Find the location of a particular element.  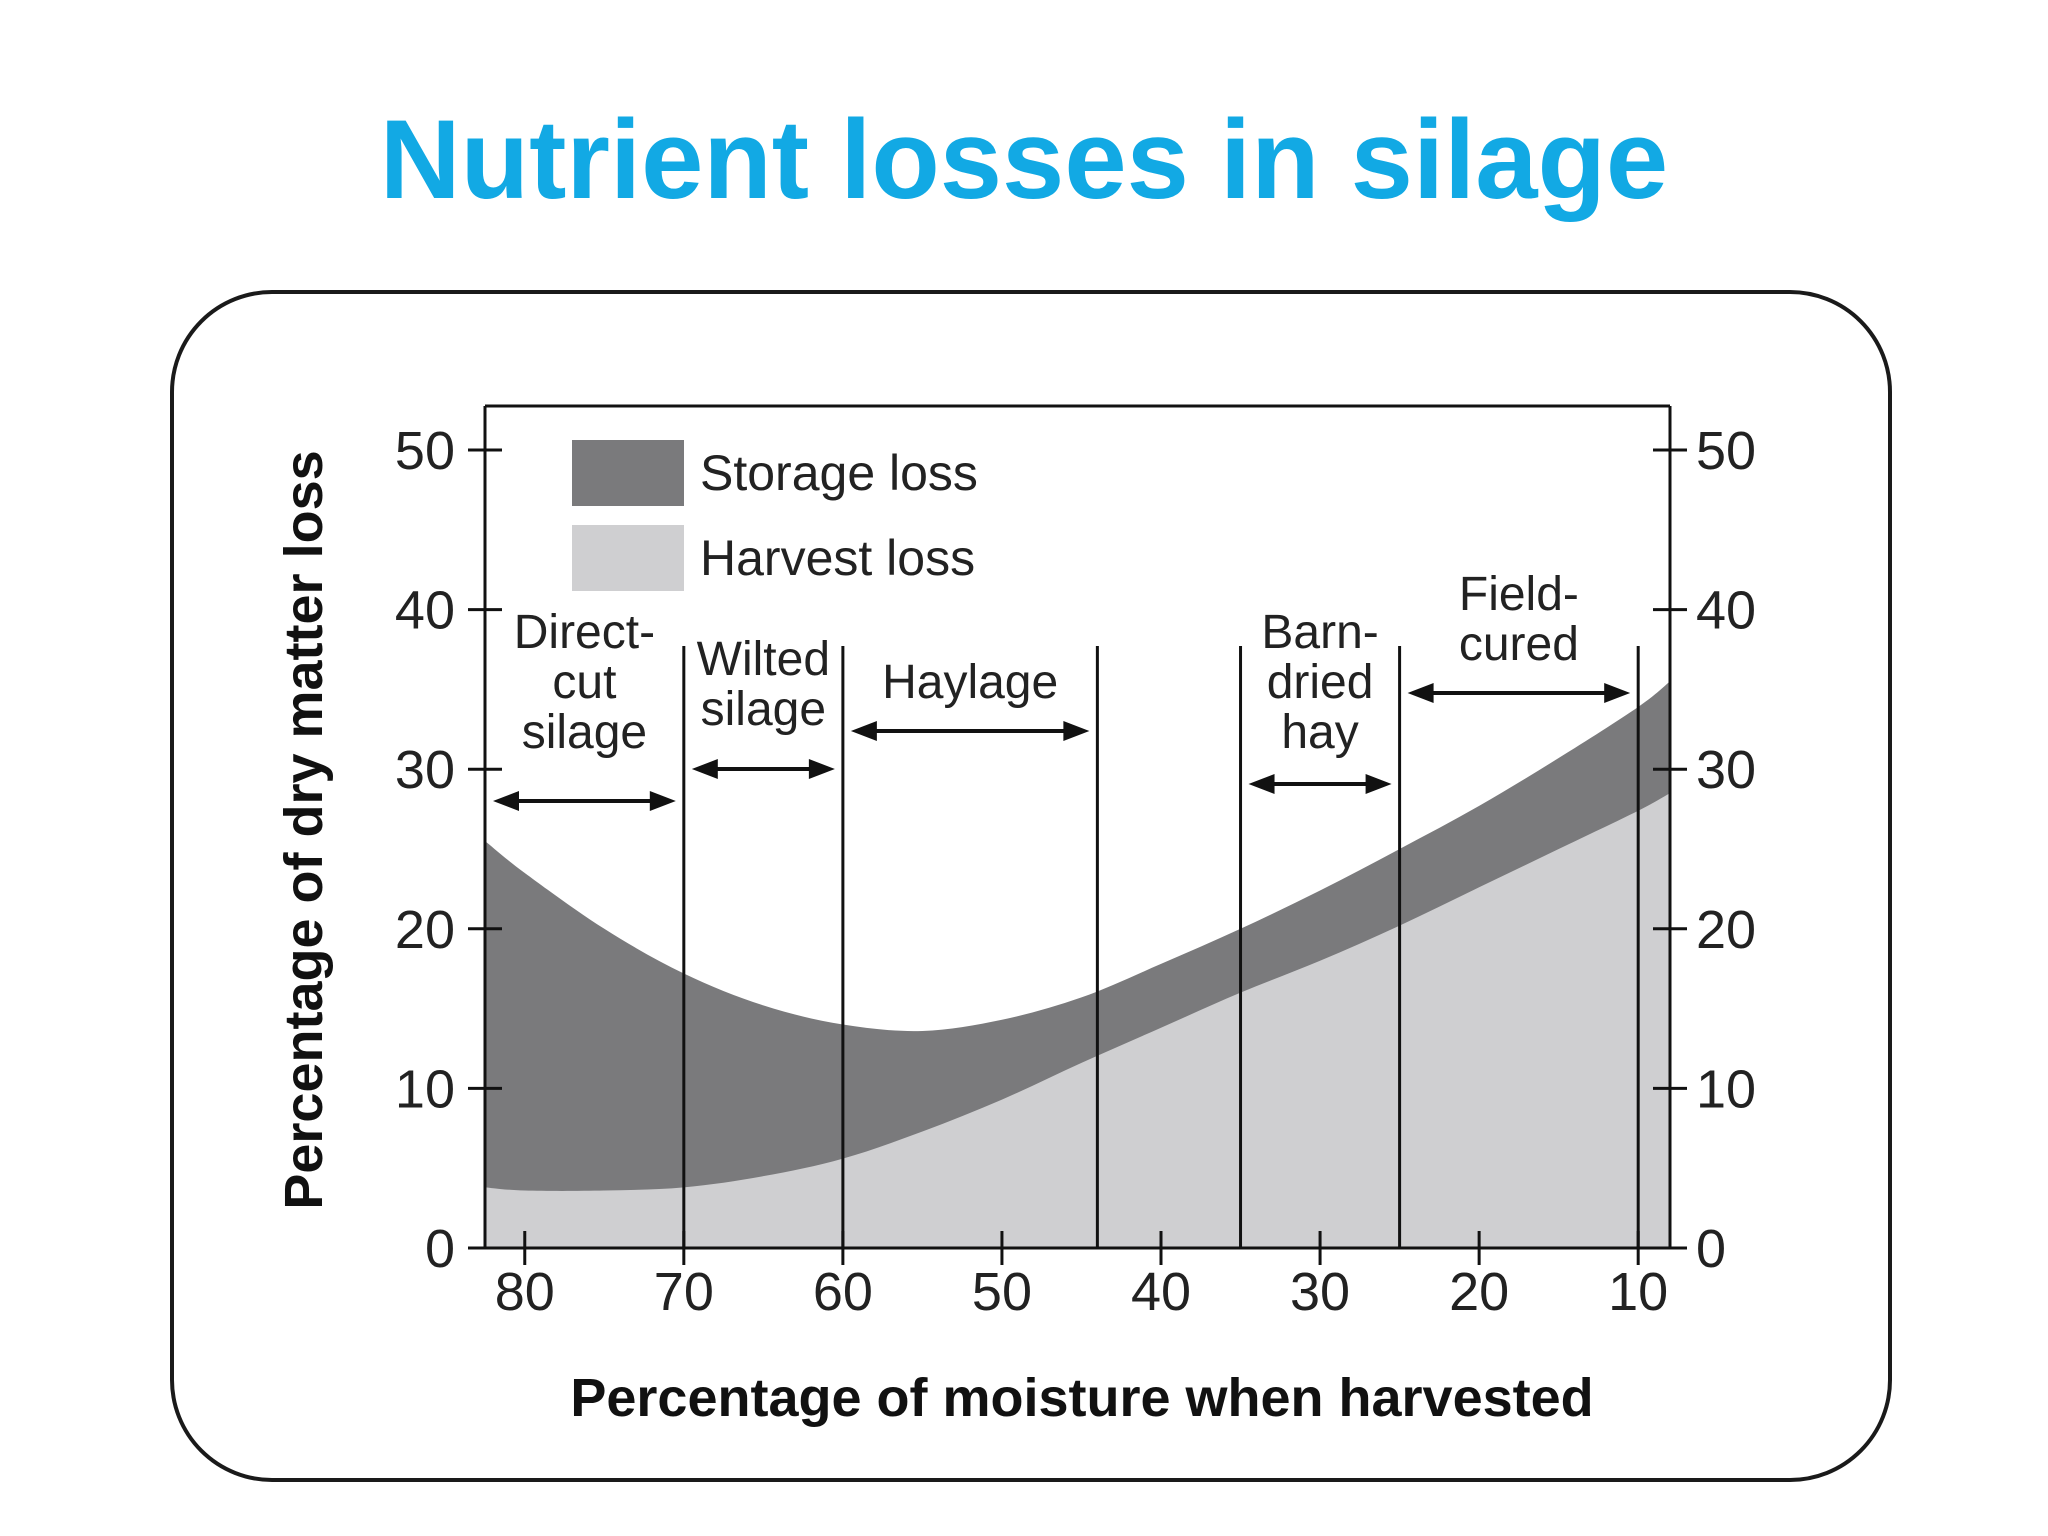

region-label: cured is located at coordinates (1519, 644).